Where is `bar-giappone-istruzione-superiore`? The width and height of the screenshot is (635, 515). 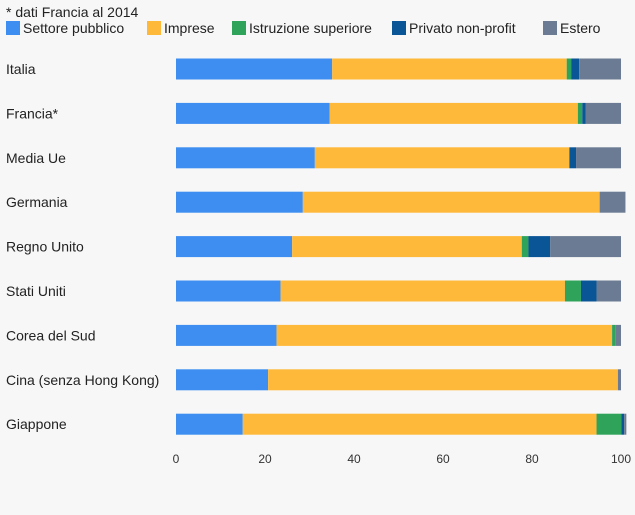 bar-giappone-istruzione-superiore is located at coordinates (609, 424).